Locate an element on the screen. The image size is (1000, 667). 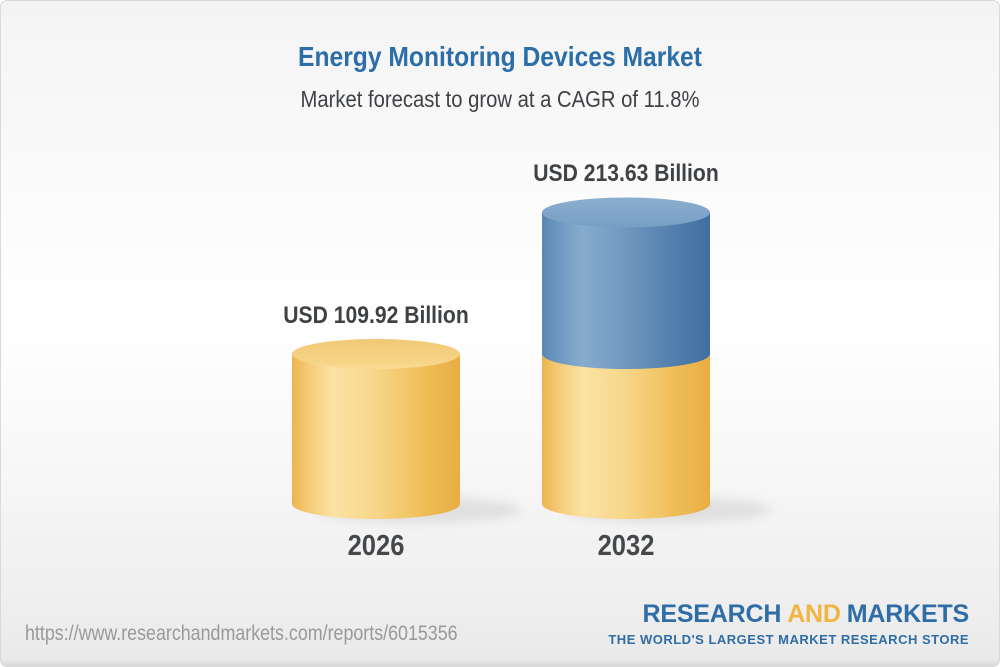
brand-logo-wordmark: RESEARCH AND MARKETS is located at coordinates (789, 614).